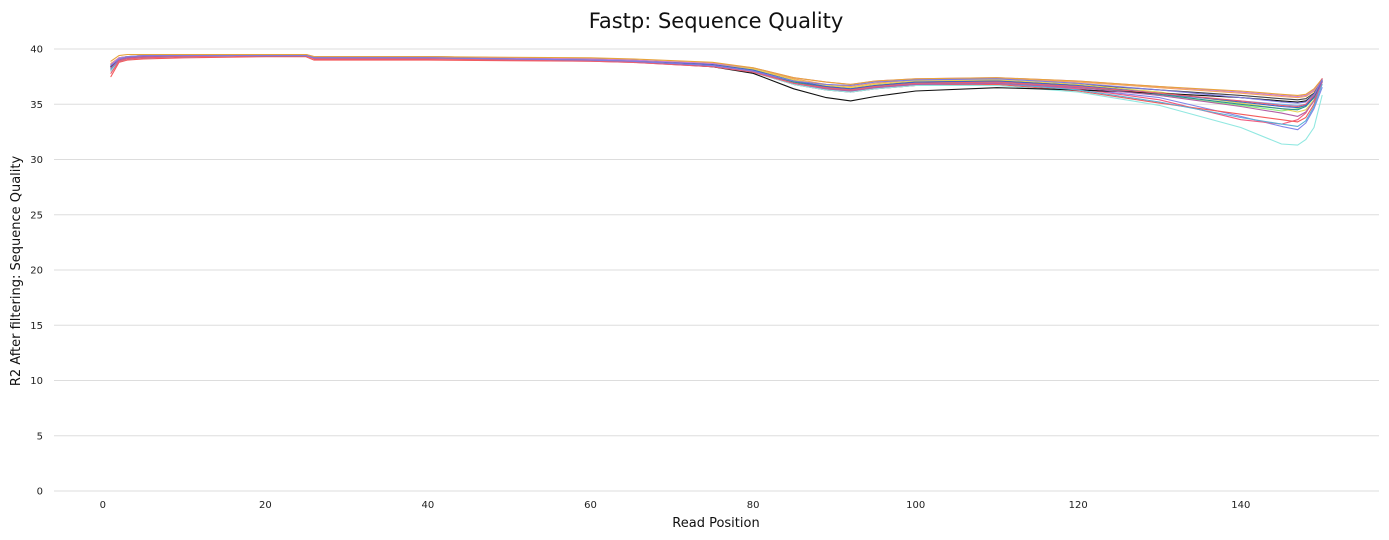  What do you see at coordinates (36, 50) in the screenshot?
I see `y-tick-label: 40` at bounding box center [36, 50].